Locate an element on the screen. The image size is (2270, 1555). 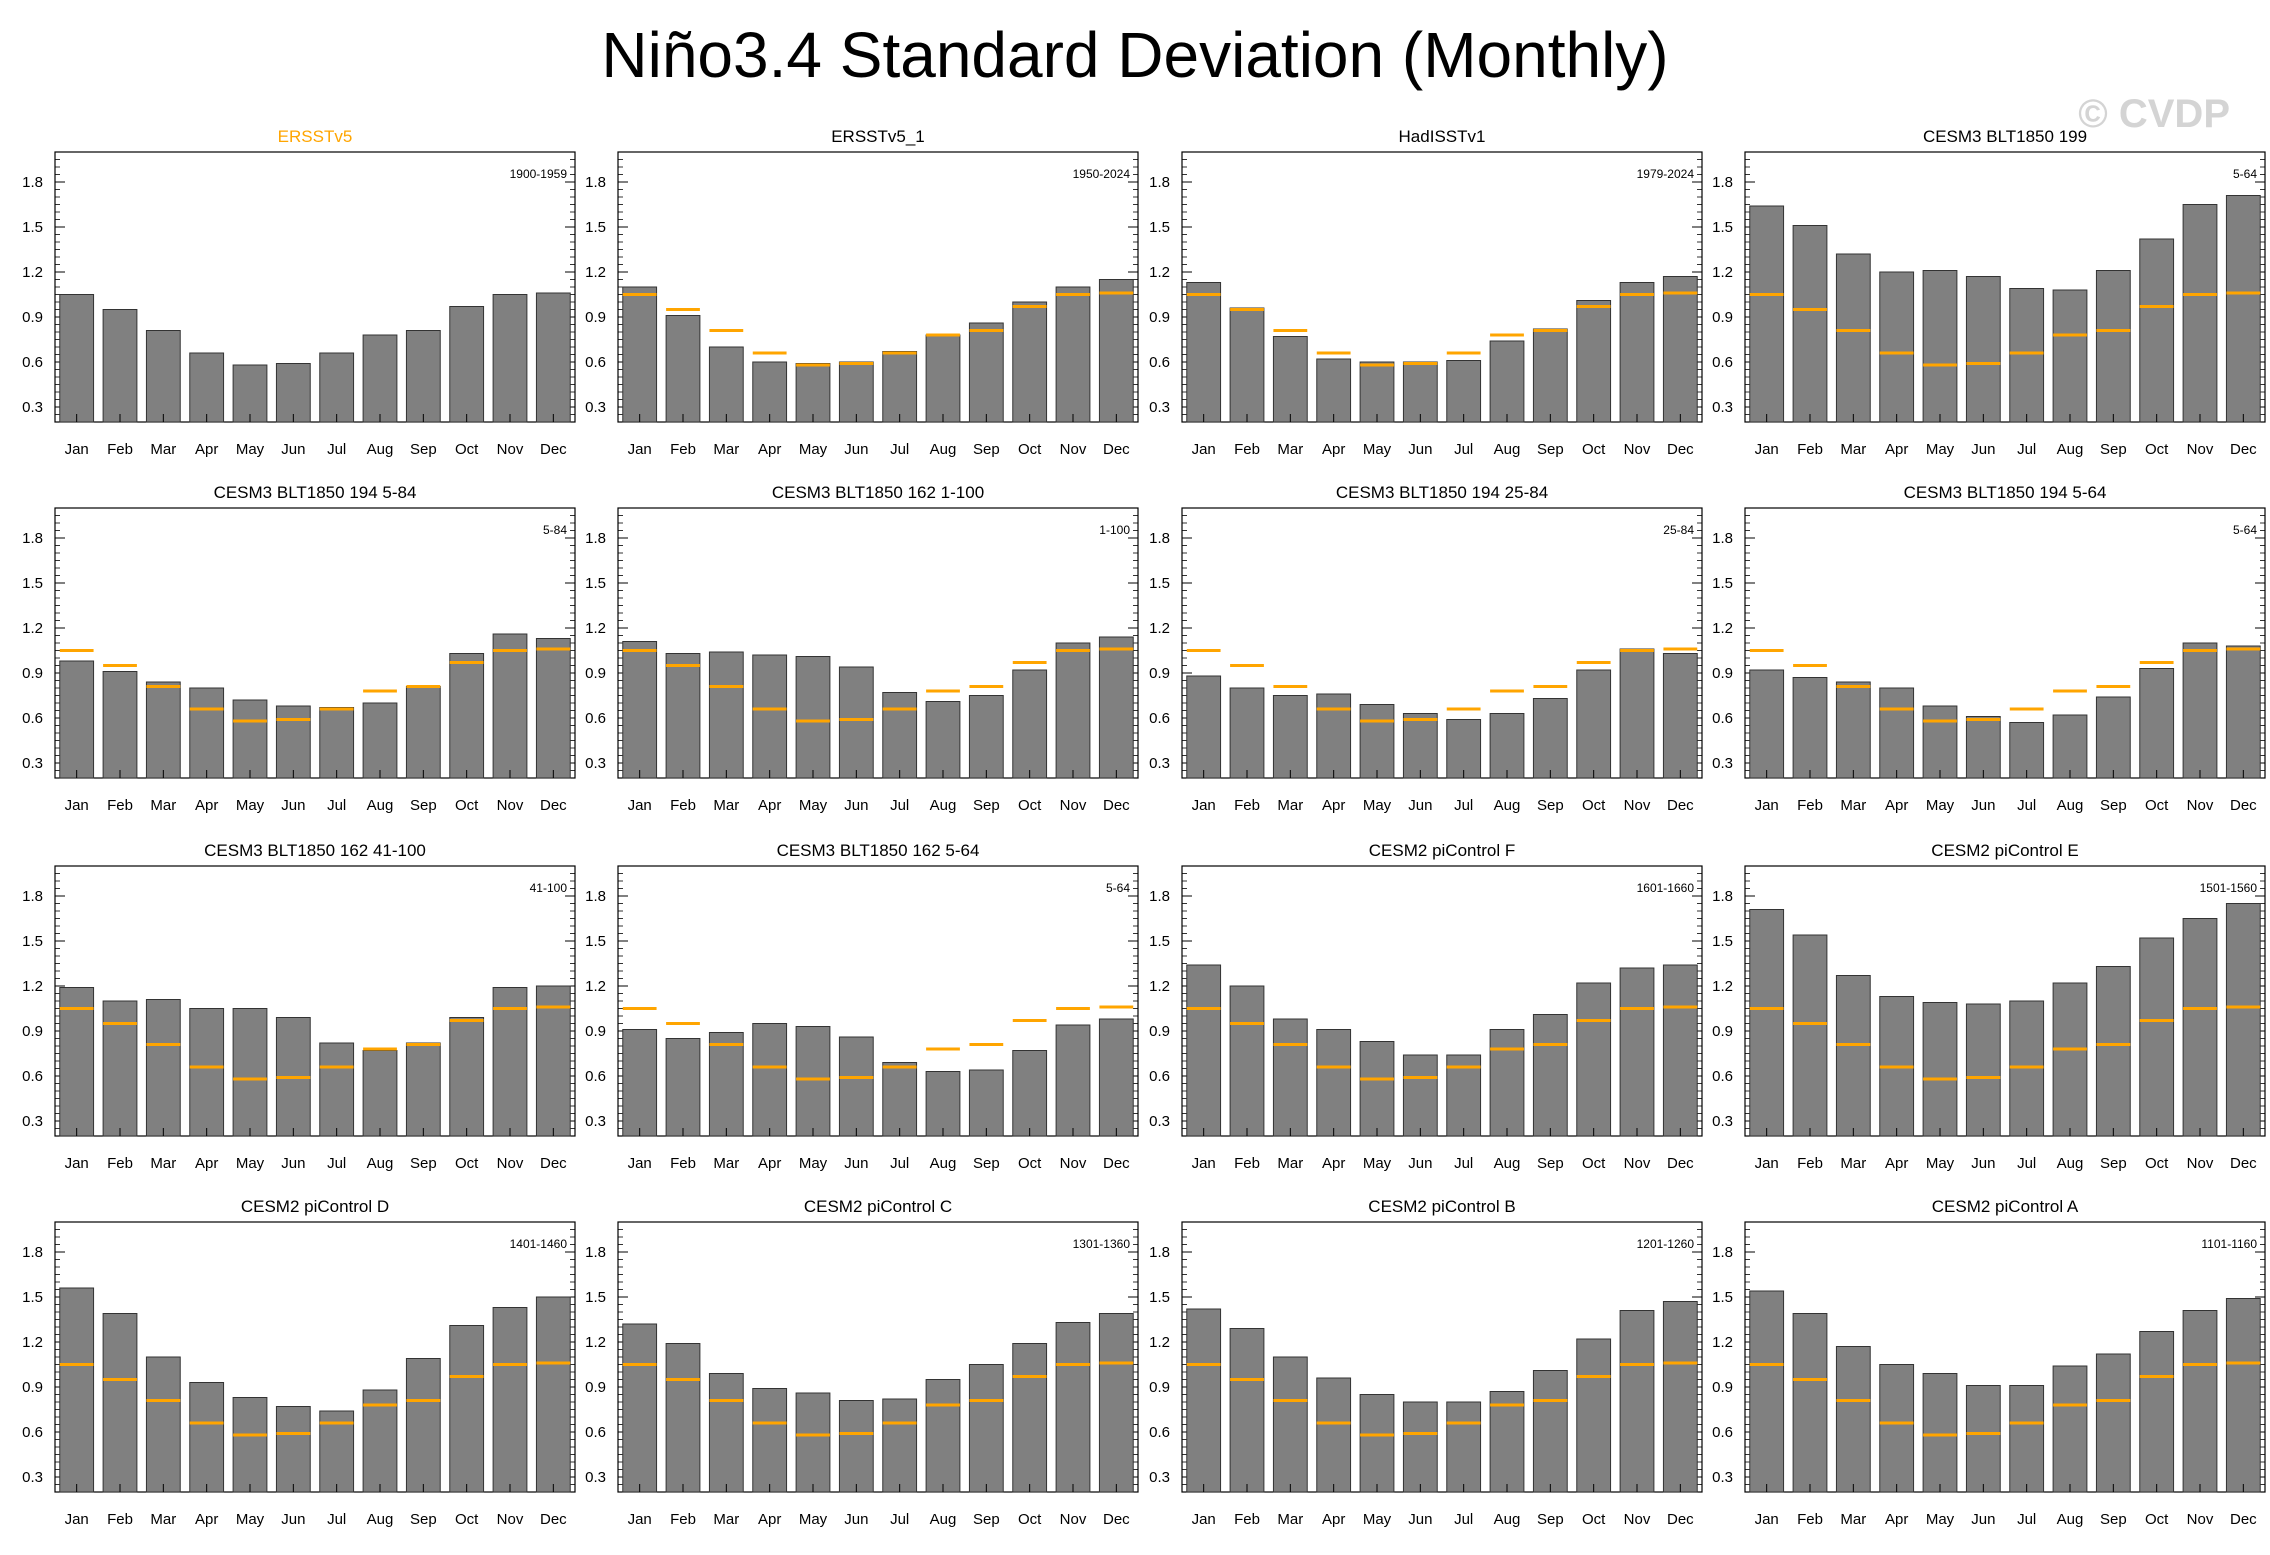
panel-title: CESM2 piControl D is located at coordinates (315, 1206).